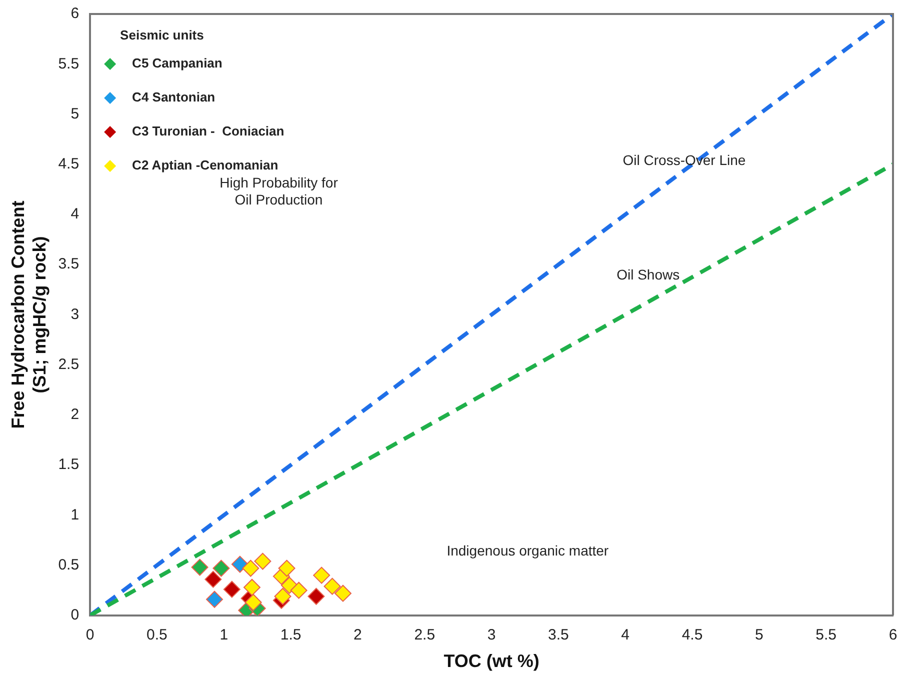  I want to click on x-tick-label: 5, so click(759, 635).